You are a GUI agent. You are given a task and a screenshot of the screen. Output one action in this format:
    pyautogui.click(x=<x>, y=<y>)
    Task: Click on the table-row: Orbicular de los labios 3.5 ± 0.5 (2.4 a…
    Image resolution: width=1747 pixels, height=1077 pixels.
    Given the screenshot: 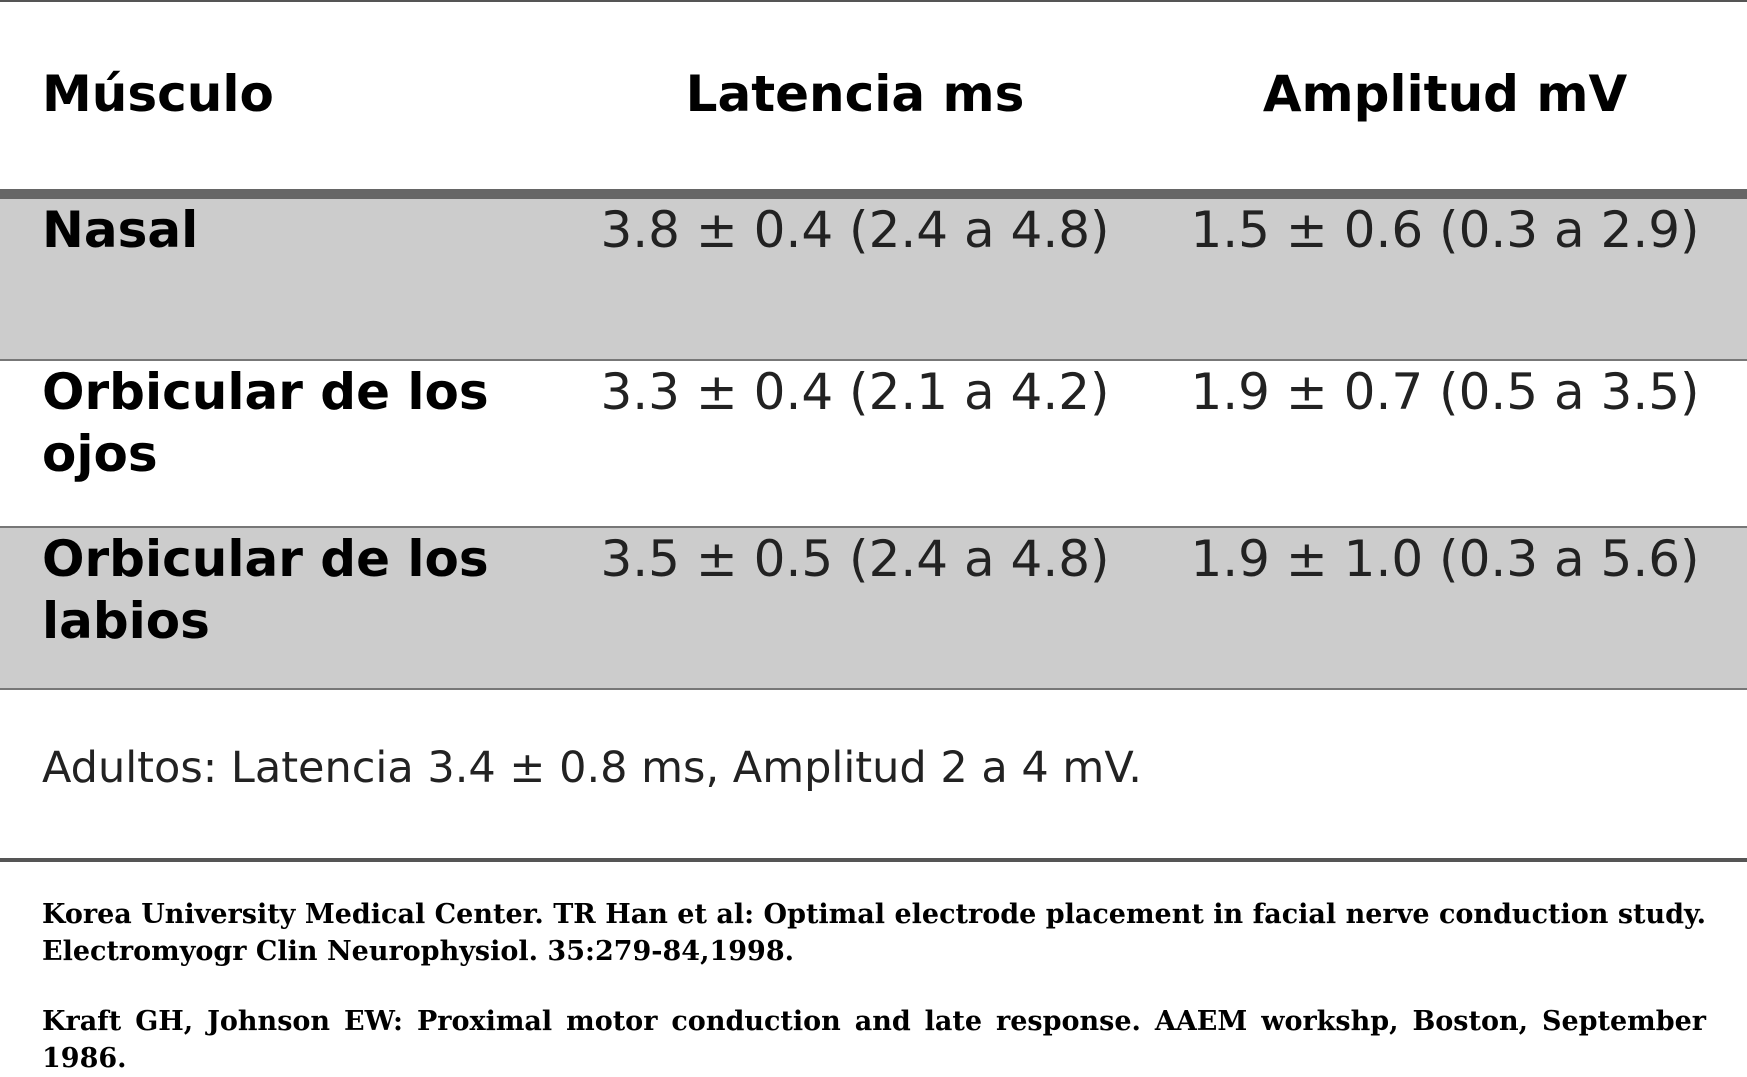 What is the action you would take?
    pyautogui.click(x=873, y=608)
    